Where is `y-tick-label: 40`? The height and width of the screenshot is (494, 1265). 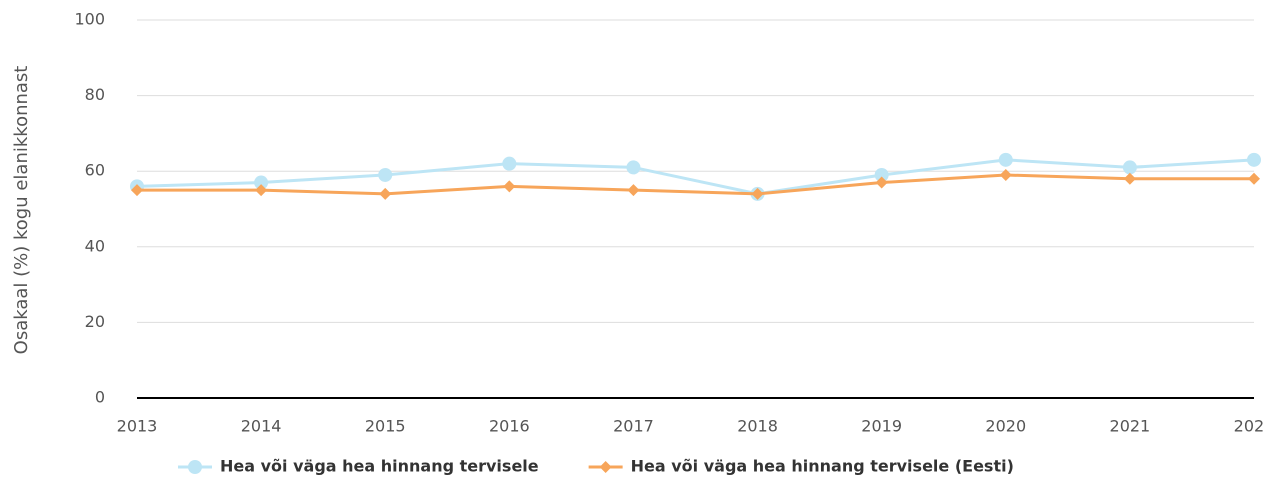
y-tick-label: 40 is located at coordinates (95, 245).